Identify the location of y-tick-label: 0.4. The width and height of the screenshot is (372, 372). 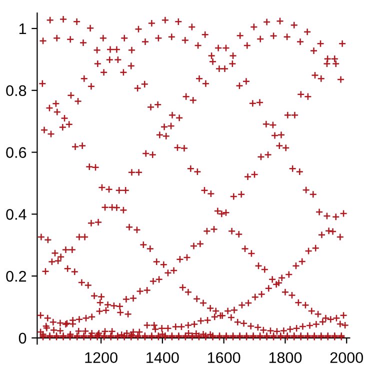
(16, 214).